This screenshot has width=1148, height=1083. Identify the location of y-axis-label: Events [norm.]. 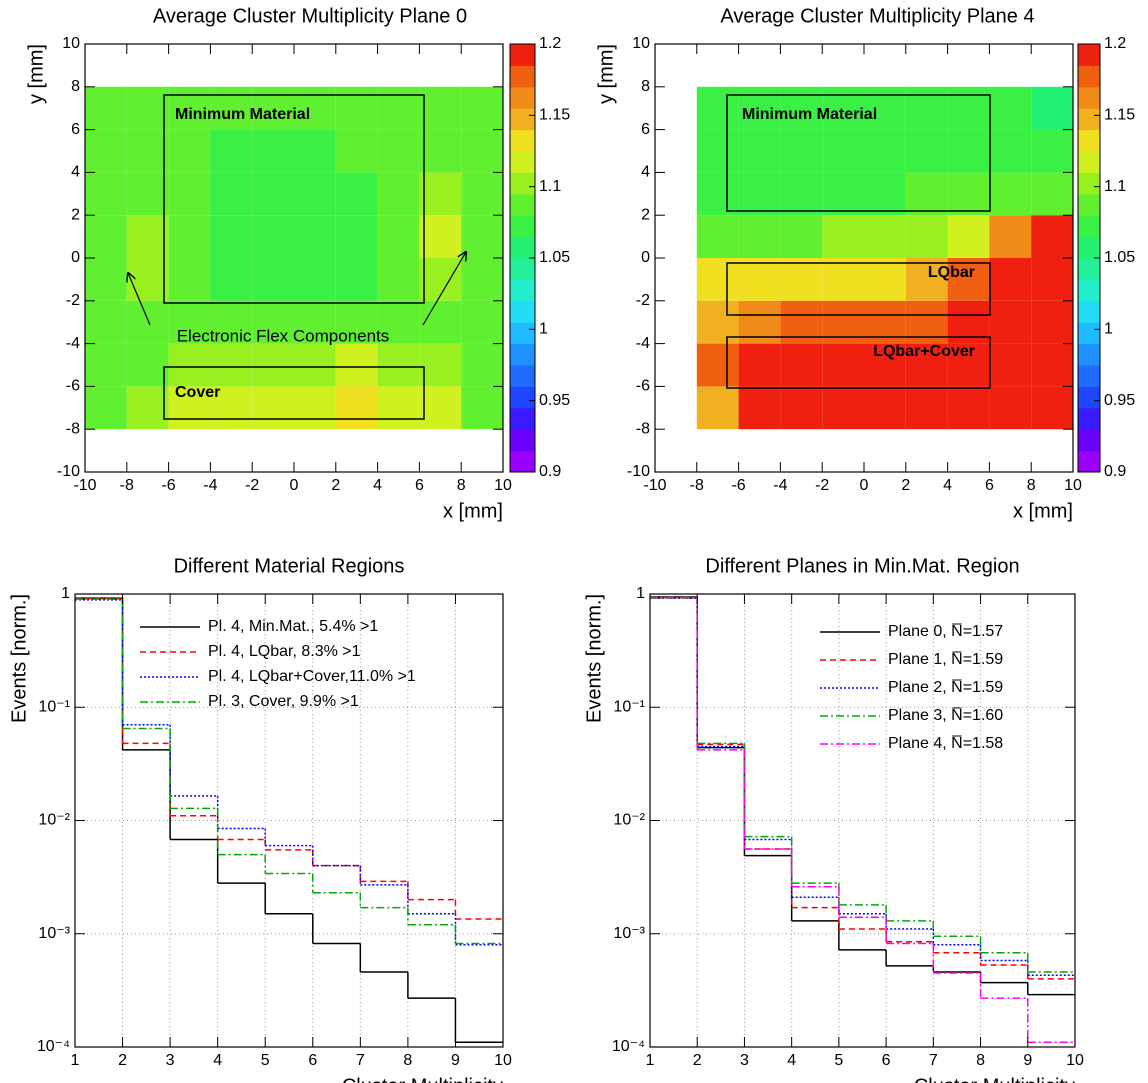
(19, 658).